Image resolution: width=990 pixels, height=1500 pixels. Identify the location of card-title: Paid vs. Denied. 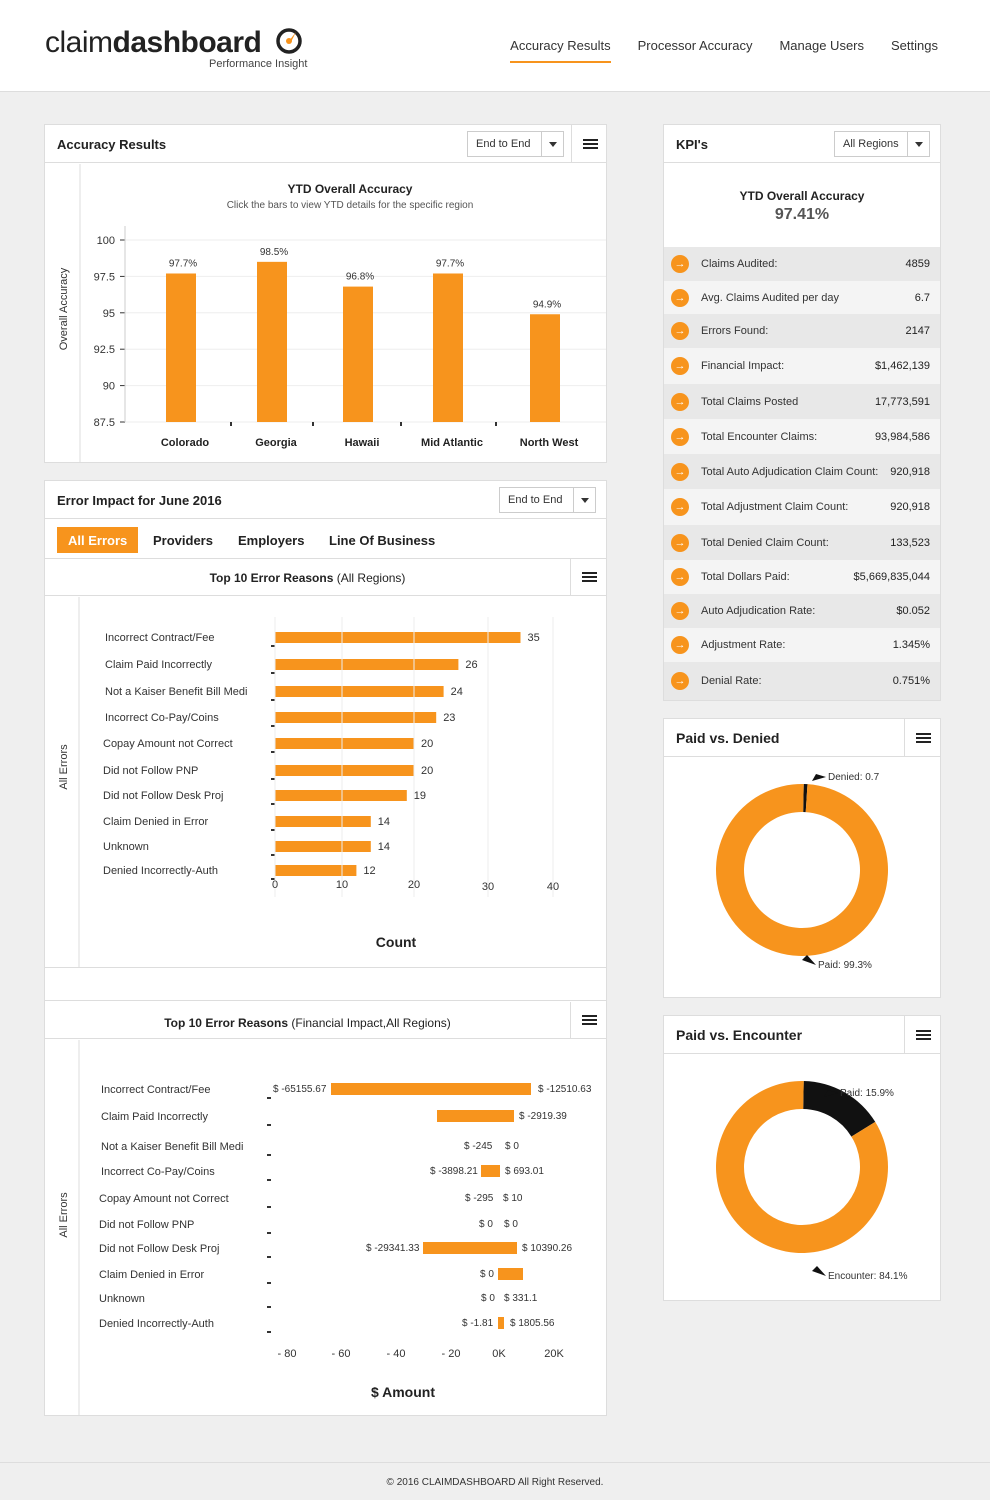
(728, 738).